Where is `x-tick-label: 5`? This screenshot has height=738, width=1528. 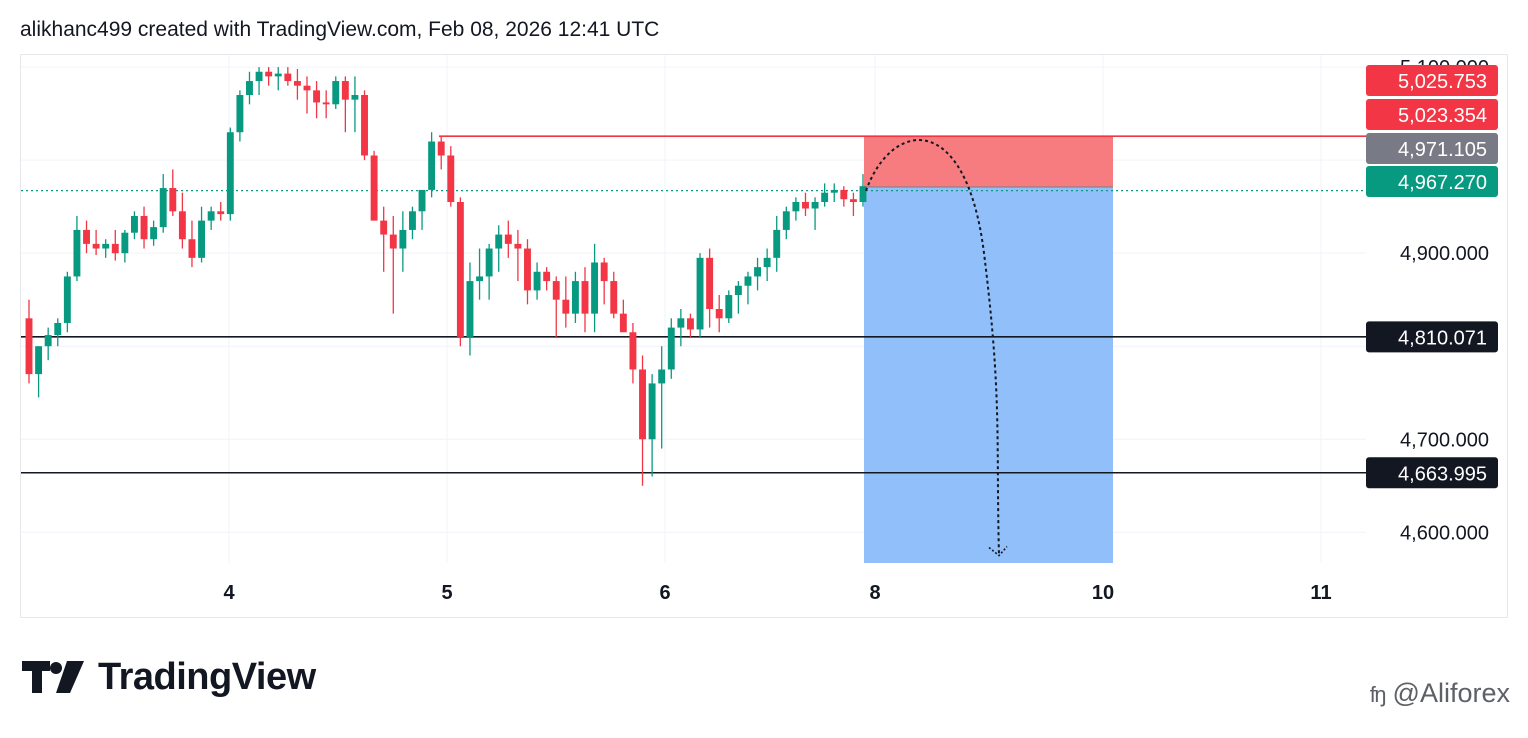 x-tick-label: 5 is located at coordinates (446, 593).